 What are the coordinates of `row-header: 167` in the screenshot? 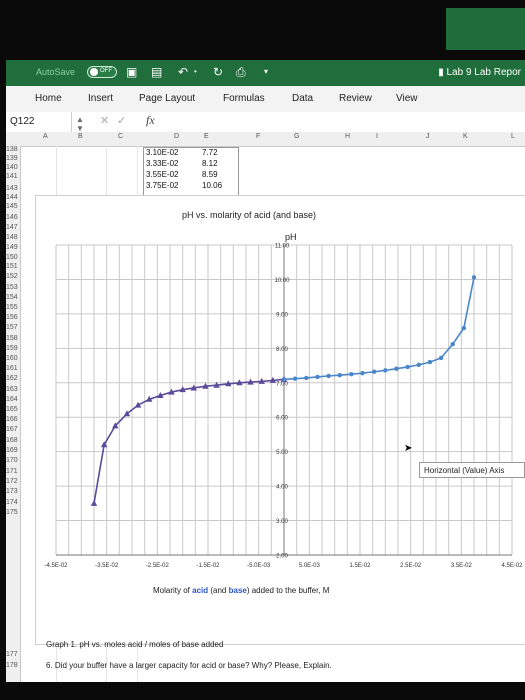 It's located at (12, 429).